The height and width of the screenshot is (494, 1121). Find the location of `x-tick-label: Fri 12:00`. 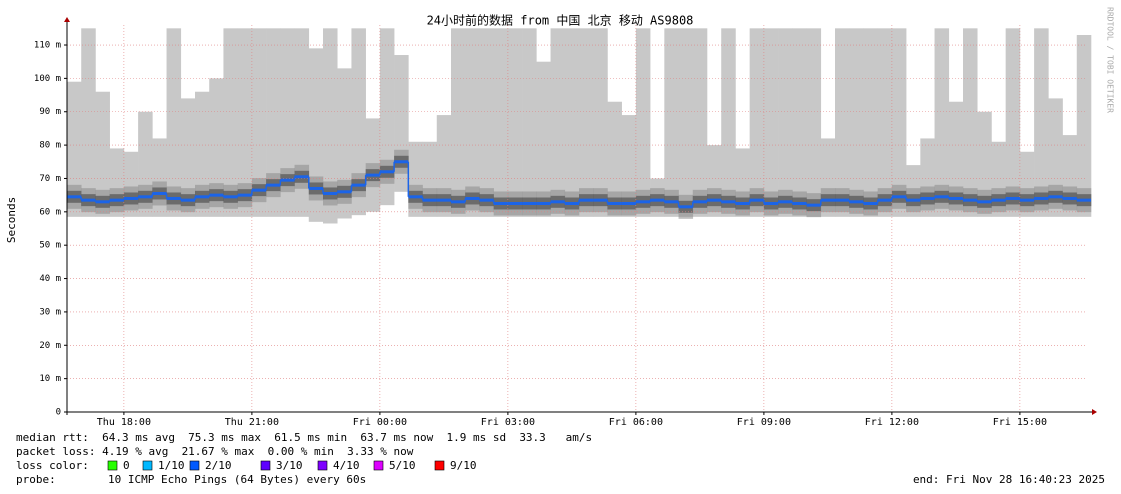

x-tick-label: Fri 12:00 is located at coordinates (892, 422).